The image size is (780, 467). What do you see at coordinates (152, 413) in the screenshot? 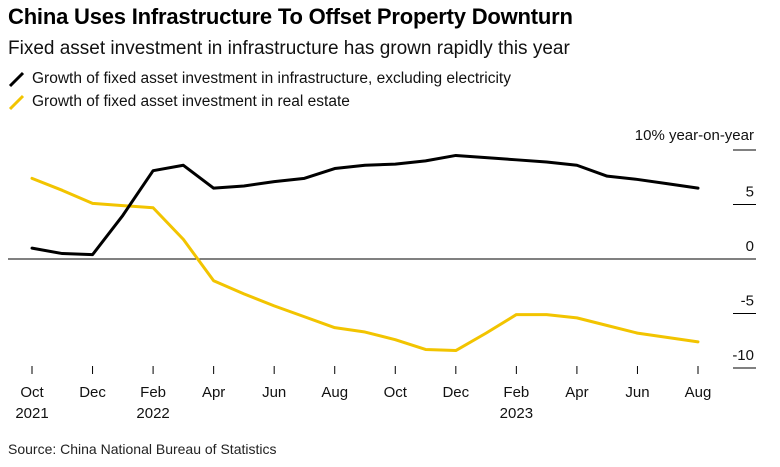
I see `x-tick-year-label: 2022` at bounding box center [152, 413].